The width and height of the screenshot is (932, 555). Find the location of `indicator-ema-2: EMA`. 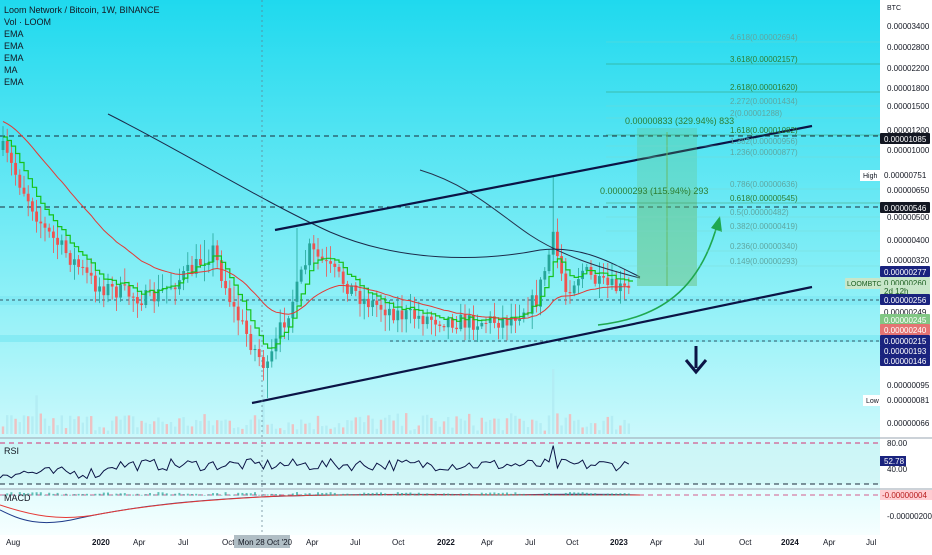

indicator-ema-2: EMA is located at coordinates (14, 46).